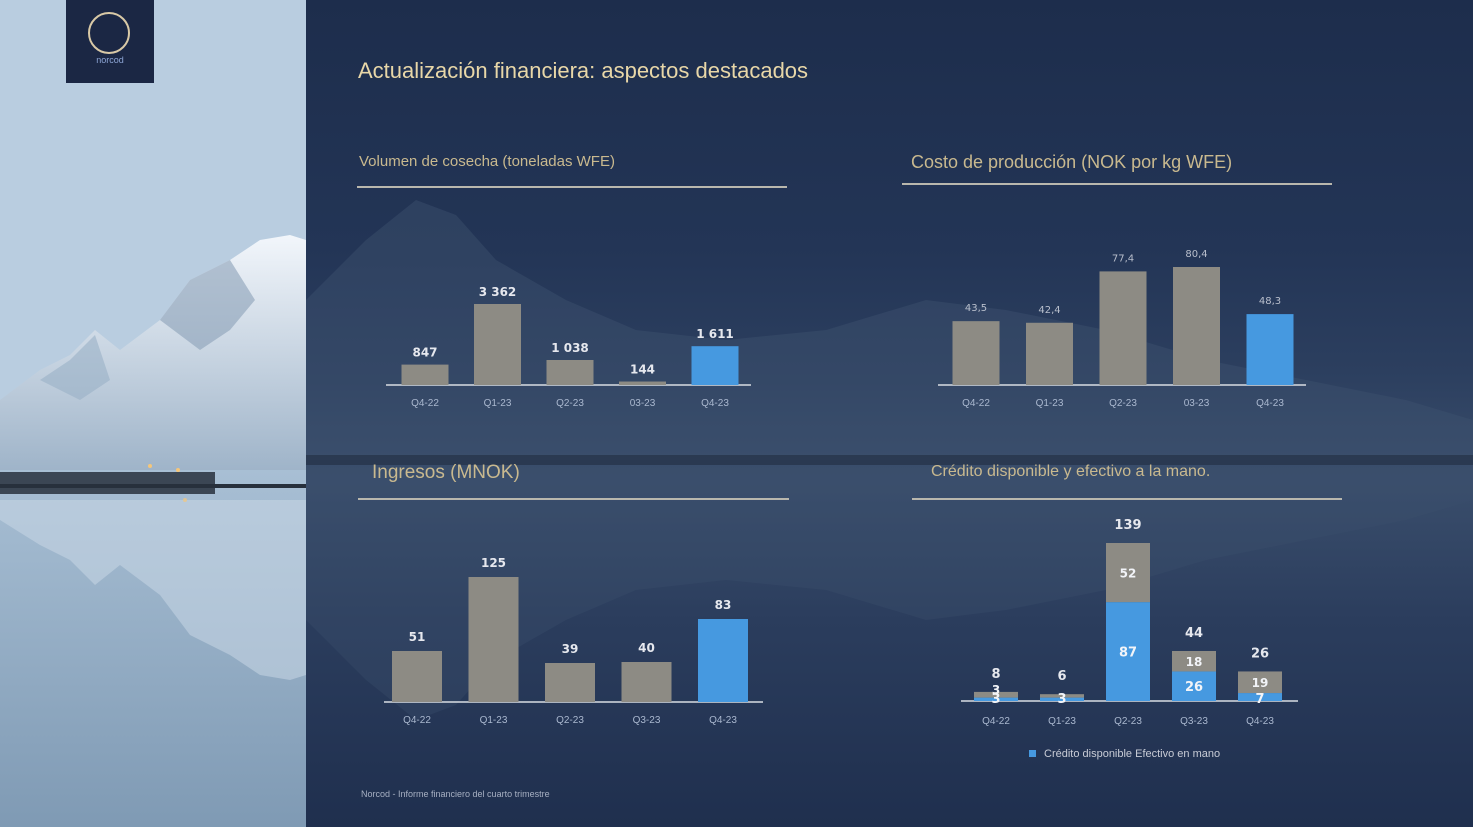 The height and width of the screenshot is (827, 1473). I want to click on credit-cash-legend: Crédito disponible Efectivo en mano, so click(1124, 754).